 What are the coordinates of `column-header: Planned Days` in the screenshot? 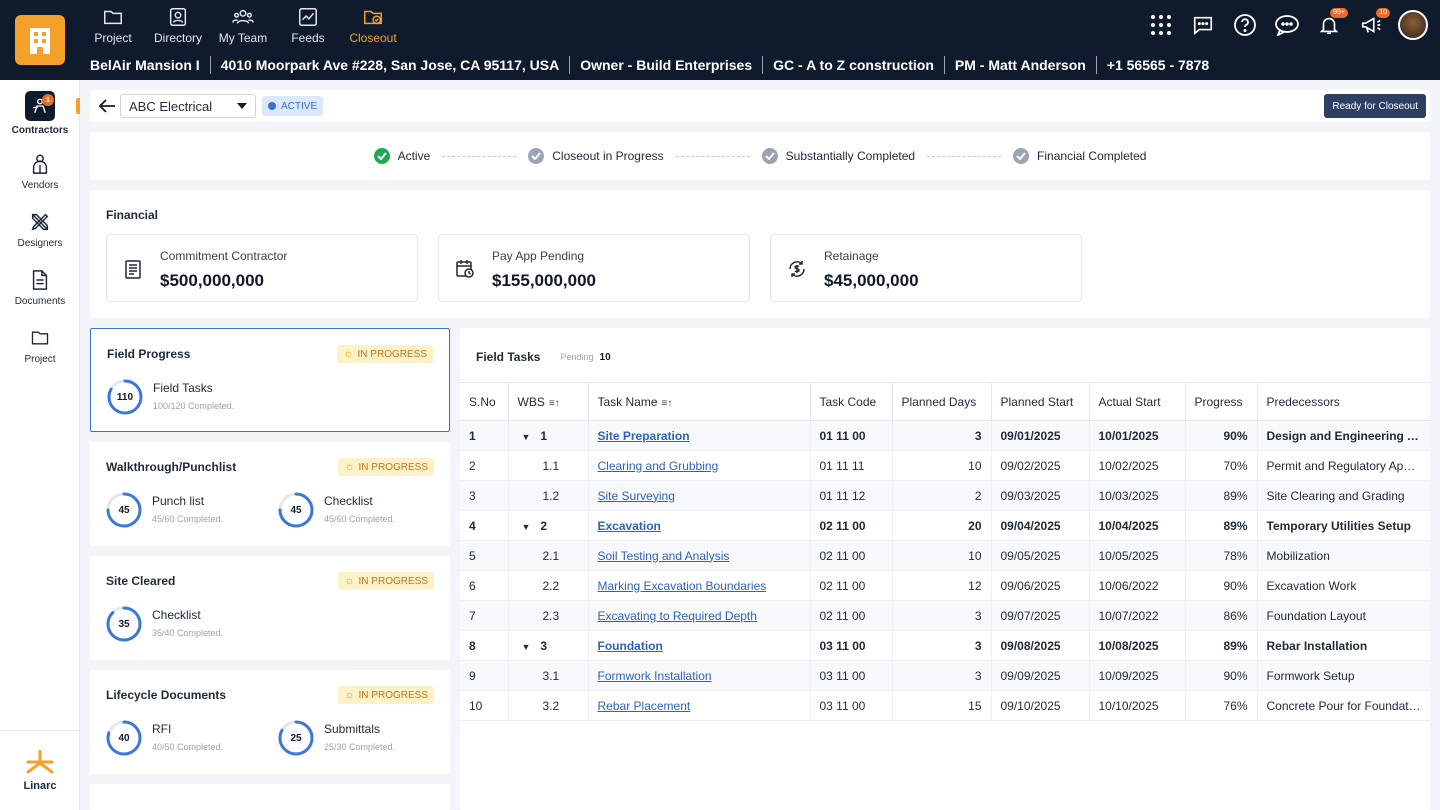 It's located at (942, 401).